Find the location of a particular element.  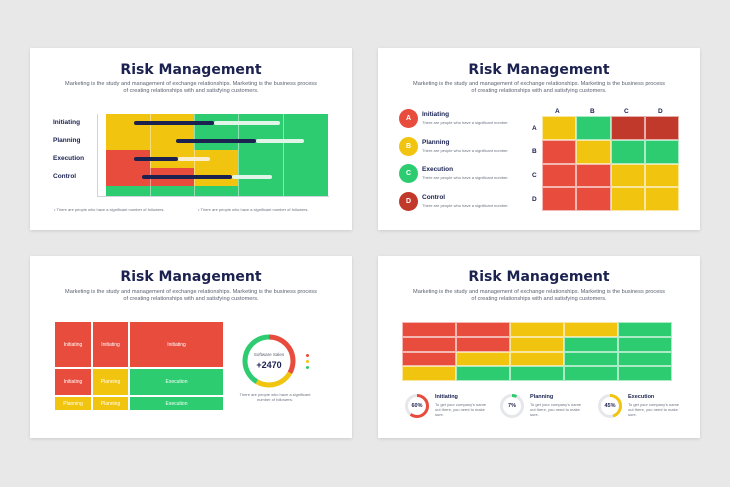

block-execution is located at coordinates (176, 403).